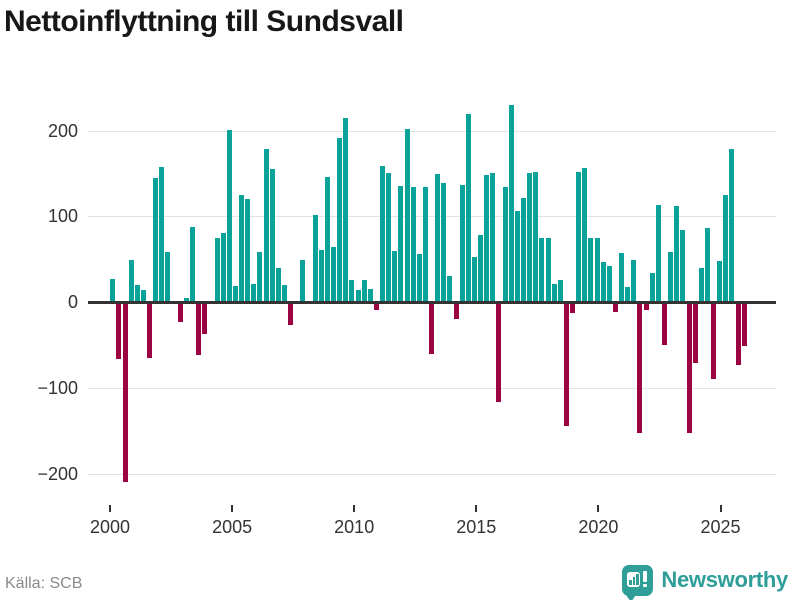 The height and width of the screenshot is (600, 800). Describe the element at coordinates (57, 387) in the screenshot. I see `y-axis-tick-label: −100` at that location.